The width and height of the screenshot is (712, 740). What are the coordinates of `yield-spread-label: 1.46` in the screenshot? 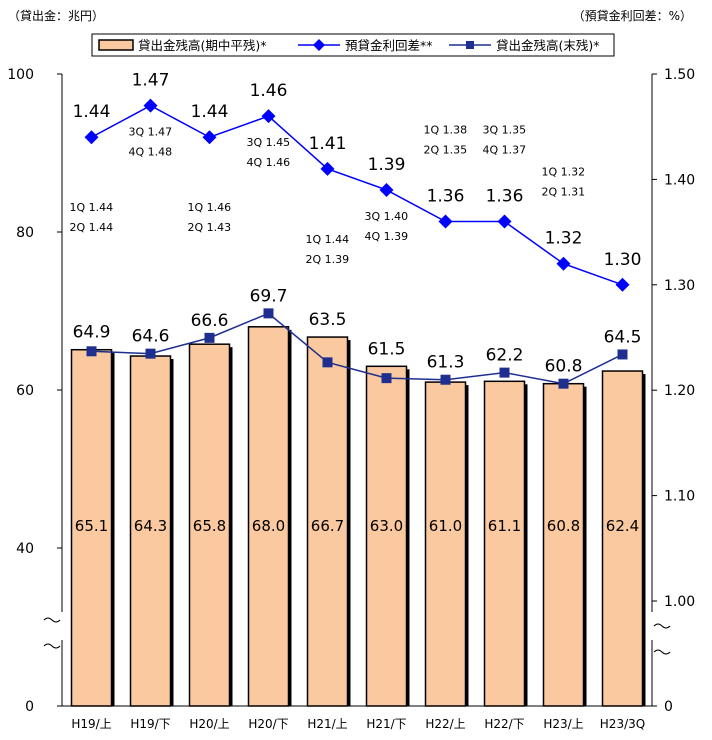 It's located at (269, 91).